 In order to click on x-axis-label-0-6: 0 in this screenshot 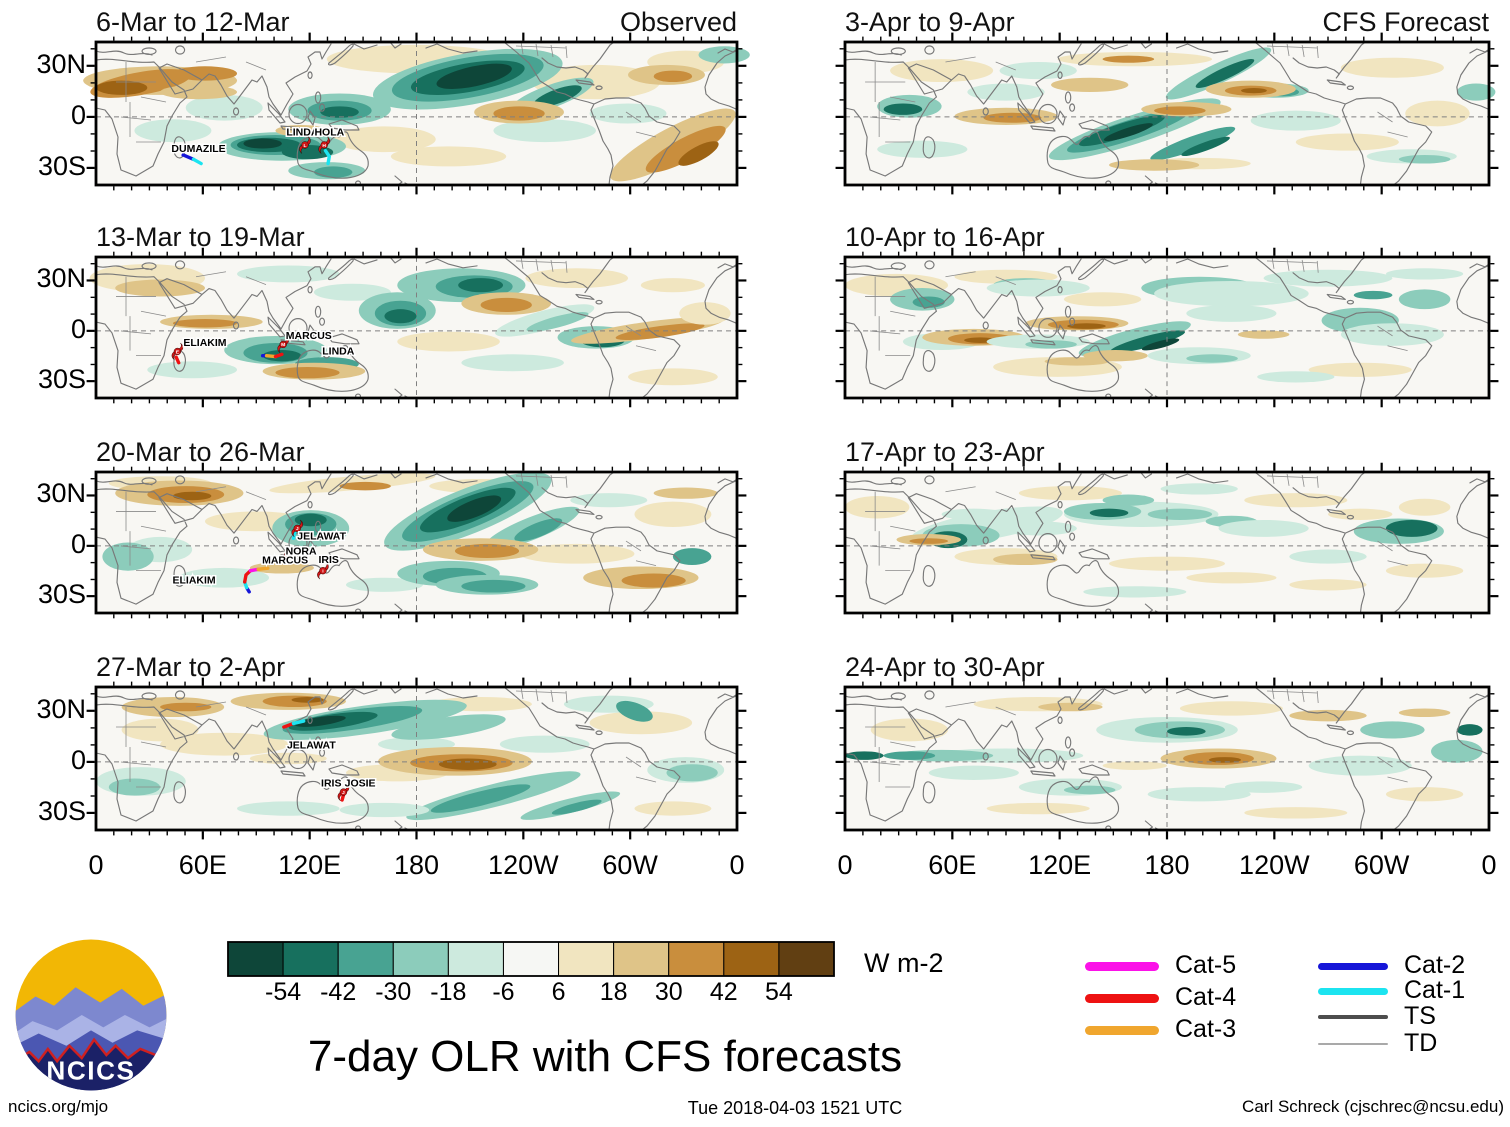, I will do `click(737, 865)`.